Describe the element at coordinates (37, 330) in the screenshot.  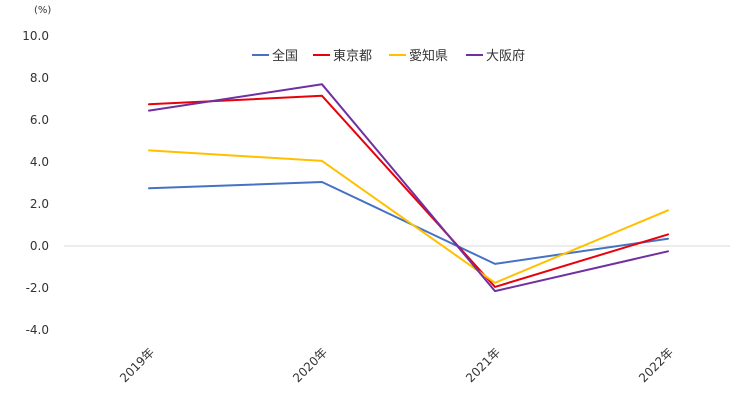
I see `y-tick-label: -4.0` at that location.